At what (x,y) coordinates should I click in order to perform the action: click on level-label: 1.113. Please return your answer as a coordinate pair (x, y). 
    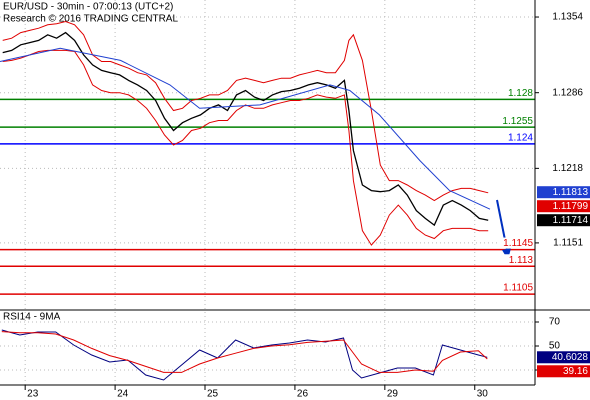
    Looking at the image, I should click on (521, 260).